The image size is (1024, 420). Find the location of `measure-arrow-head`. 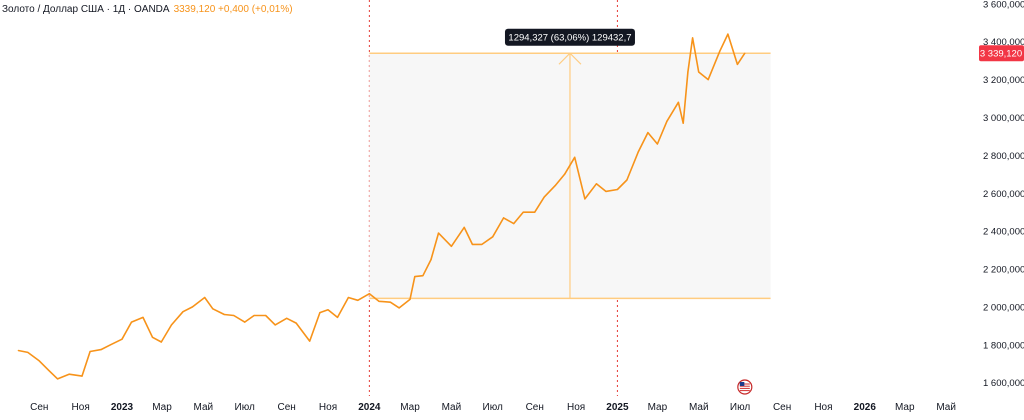

measure-arrow-head is located at coordinates (570, 58).